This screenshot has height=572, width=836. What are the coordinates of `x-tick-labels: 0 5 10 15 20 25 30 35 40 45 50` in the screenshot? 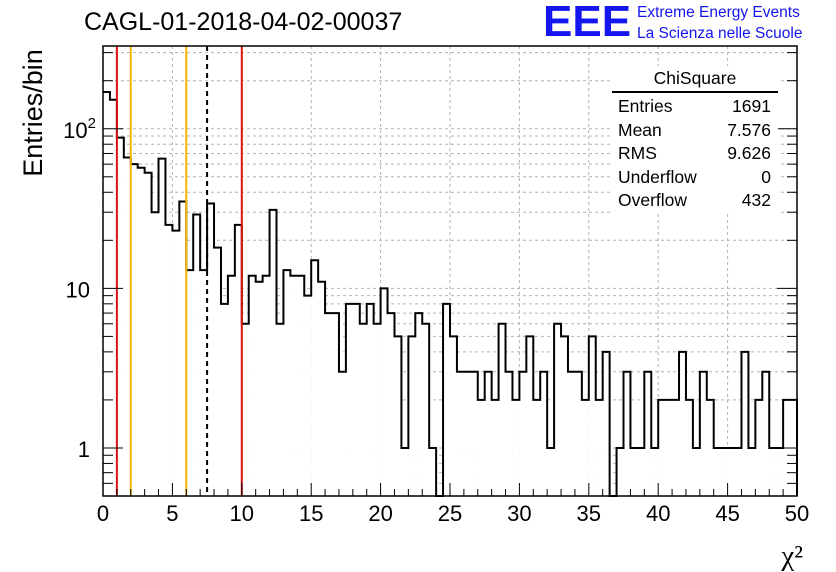 It's located at (453, 513).